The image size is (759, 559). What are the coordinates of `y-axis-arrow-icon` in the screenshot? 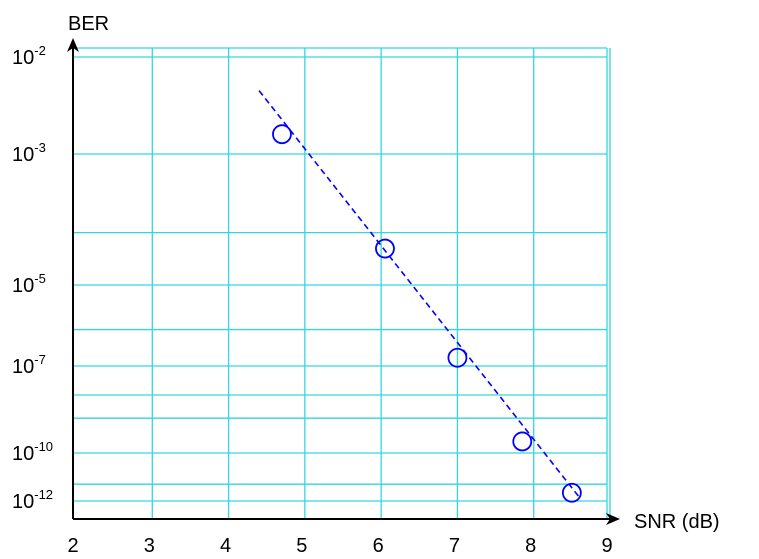 It's located at (73, 45).